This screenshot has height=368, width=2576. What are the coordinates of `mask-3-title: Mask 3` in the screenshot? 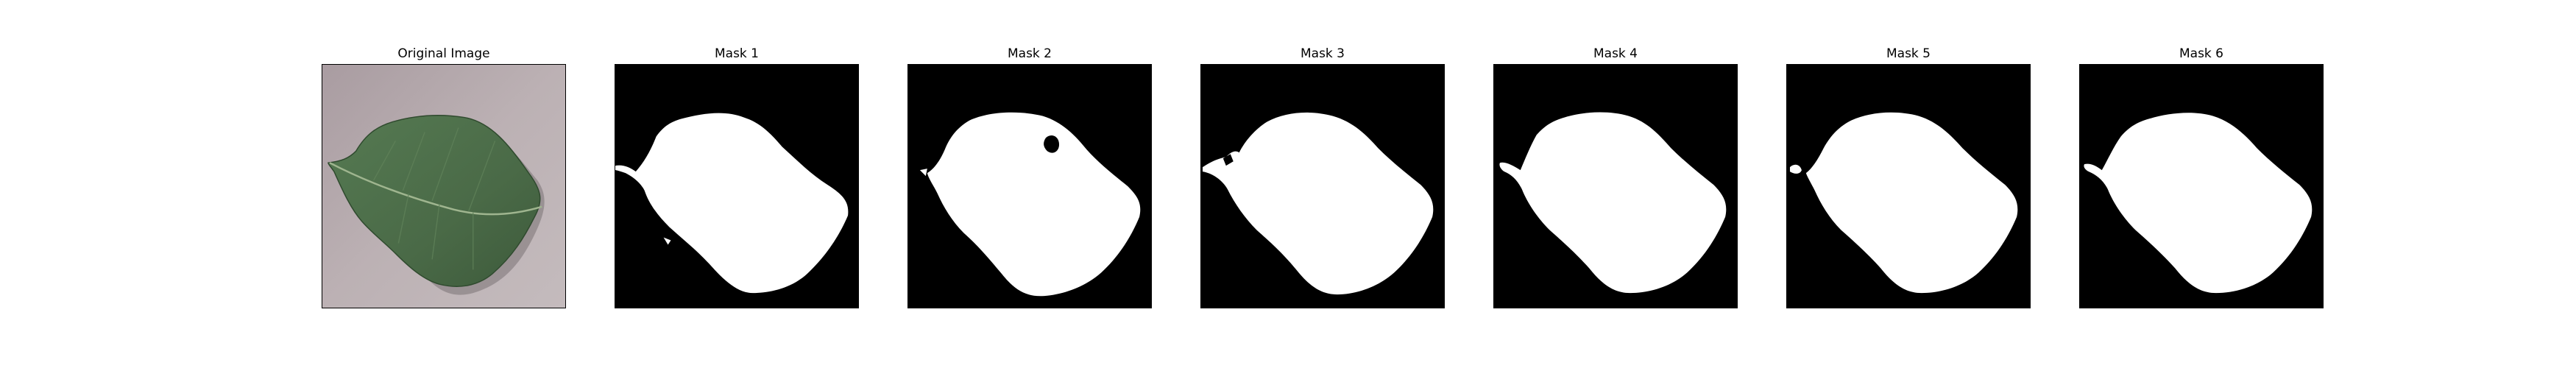 It's located at (1322, 53).